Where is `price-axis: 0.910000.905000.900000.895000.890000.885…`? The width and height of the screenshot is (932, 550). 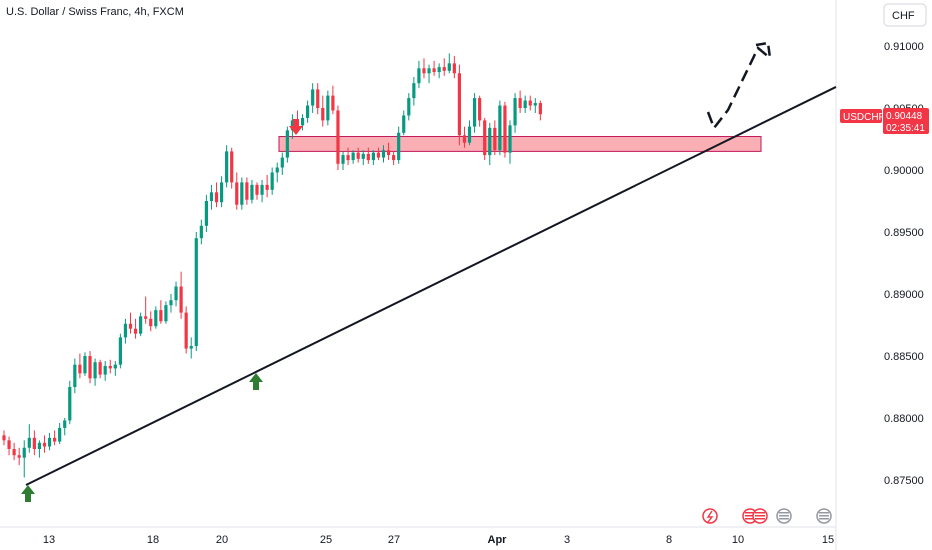 price-axis: 0.910000.905000.900000.895000.890000.885… is located at coordinates (904, 264).